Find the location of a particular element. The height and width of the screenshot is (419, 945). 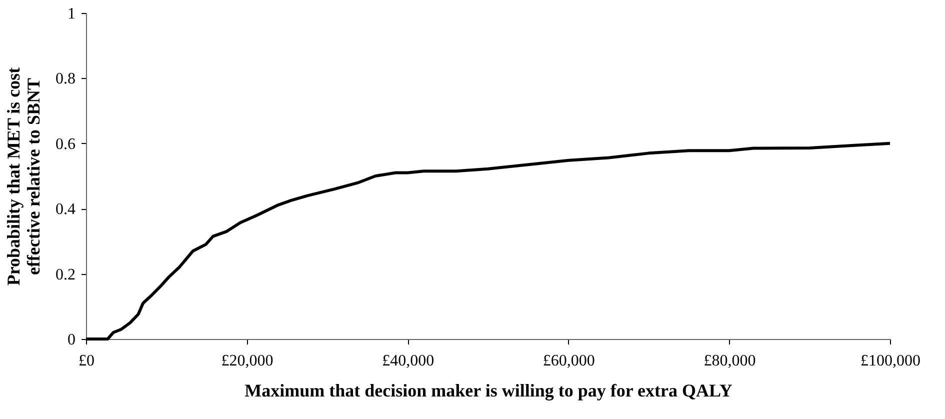

y-tick-label: 0.2 is located at coordinates (66, 275).